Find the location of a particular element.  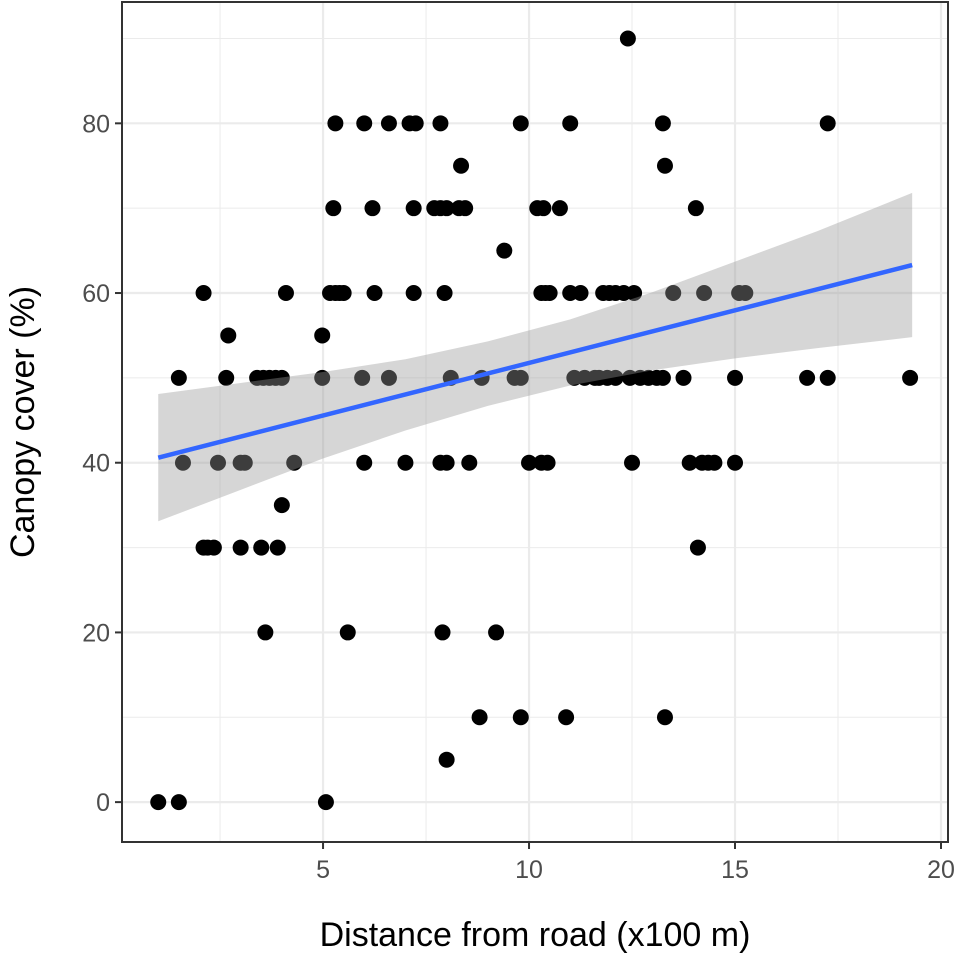

x-tick-label: 15 is located at coordinates (735, 870).